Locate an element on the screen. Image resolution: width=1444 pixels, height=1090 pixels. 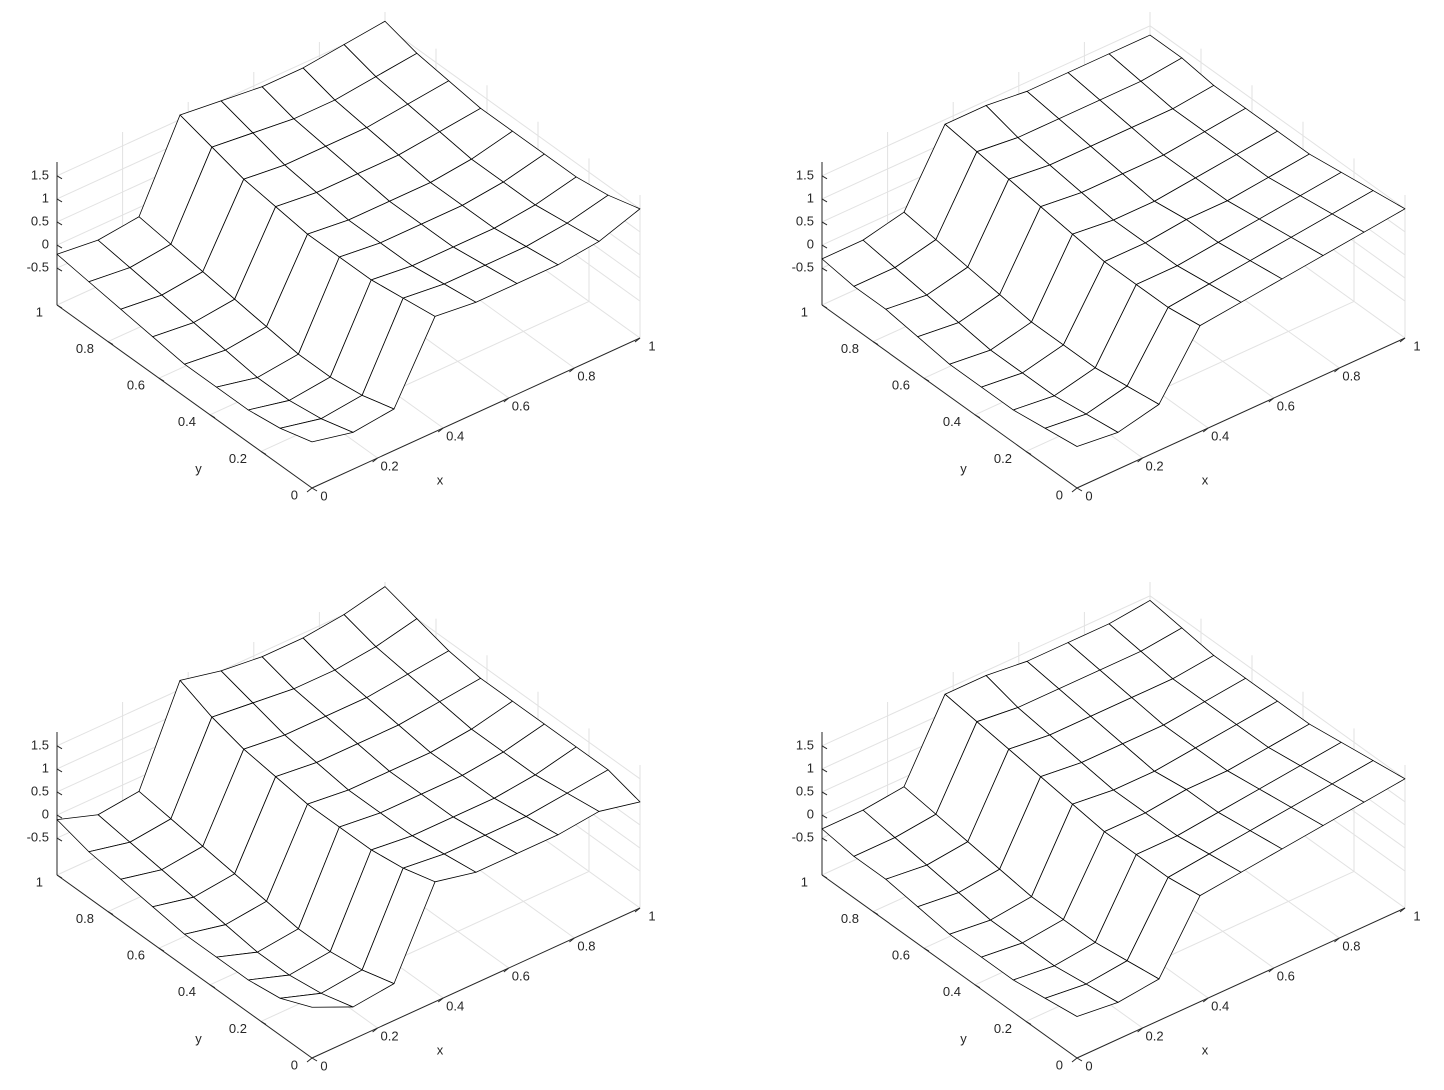
x-tick-label: 0.8 is located at coordinates (1351, 945).